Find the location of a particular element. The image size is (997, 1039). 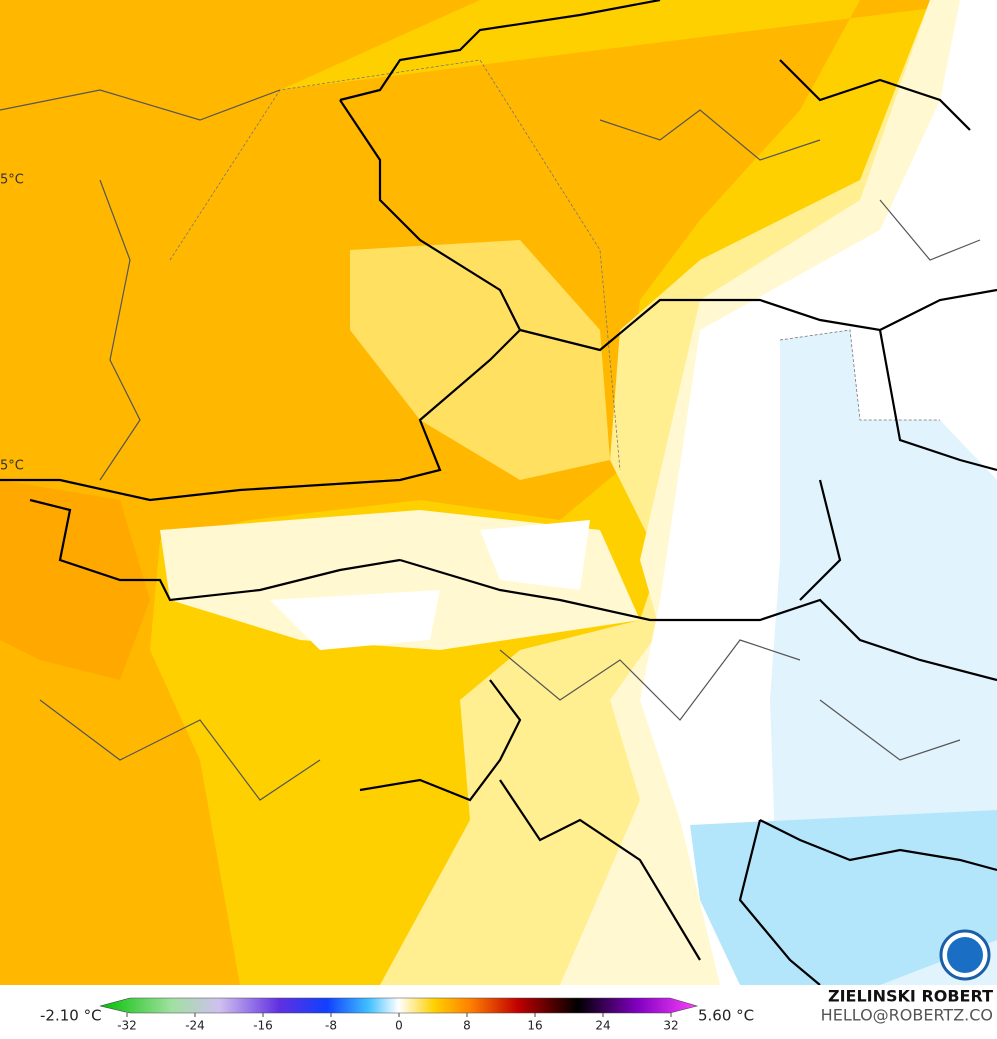

colorbar-tick-label: 8 is located at coordinates (467, 1026).